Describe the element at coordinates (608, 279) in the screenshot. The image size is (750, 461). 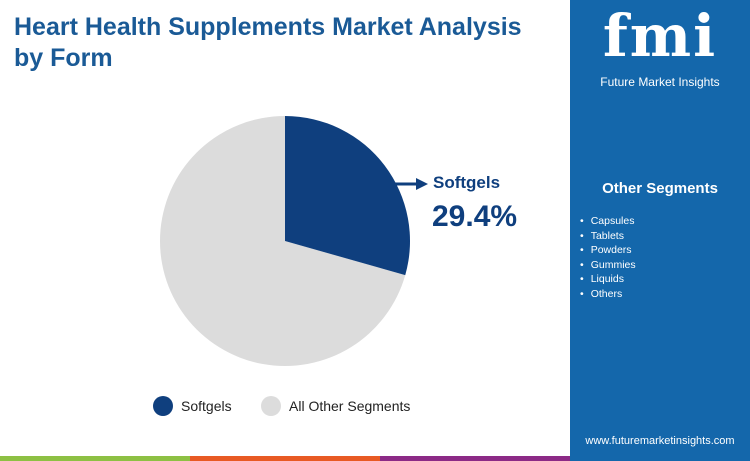
I see `segment-item: Liquids` at that location.